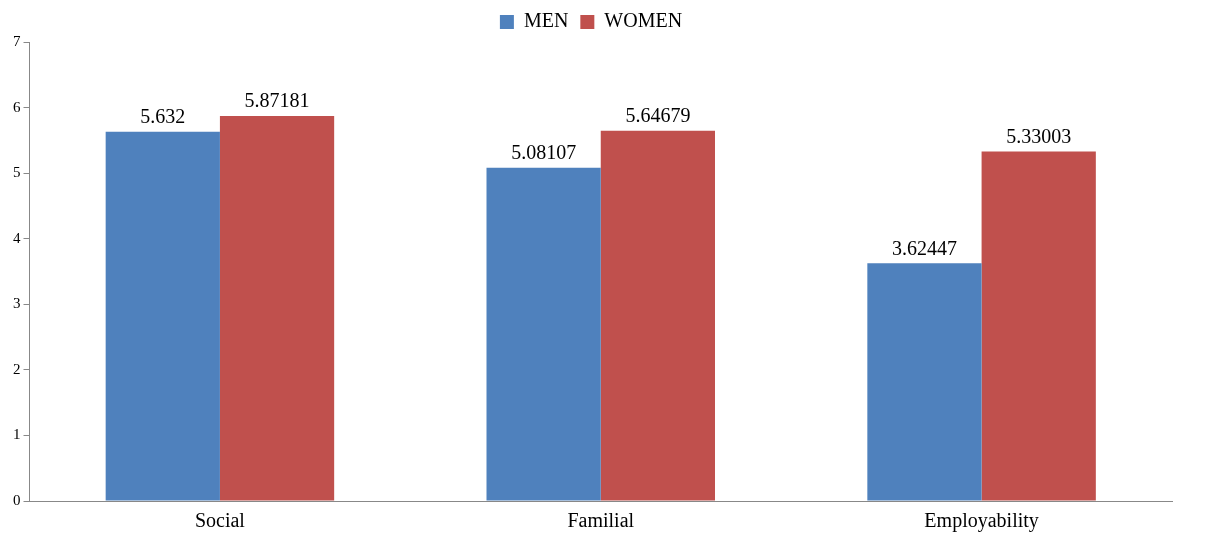 The width and height of the screenshot is (1212, 542). What do you see at coordinates (601, 520) in the screenshot?
I see `x-tick-label: Familial` at bounding box center [601, 520].